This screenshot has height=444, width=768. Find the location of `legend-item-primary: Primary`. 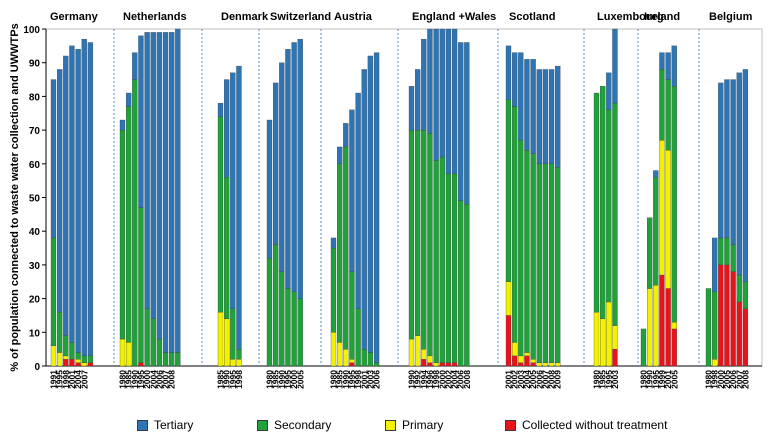

legend-item-primary: Primary is located at coordinates (414, 425).